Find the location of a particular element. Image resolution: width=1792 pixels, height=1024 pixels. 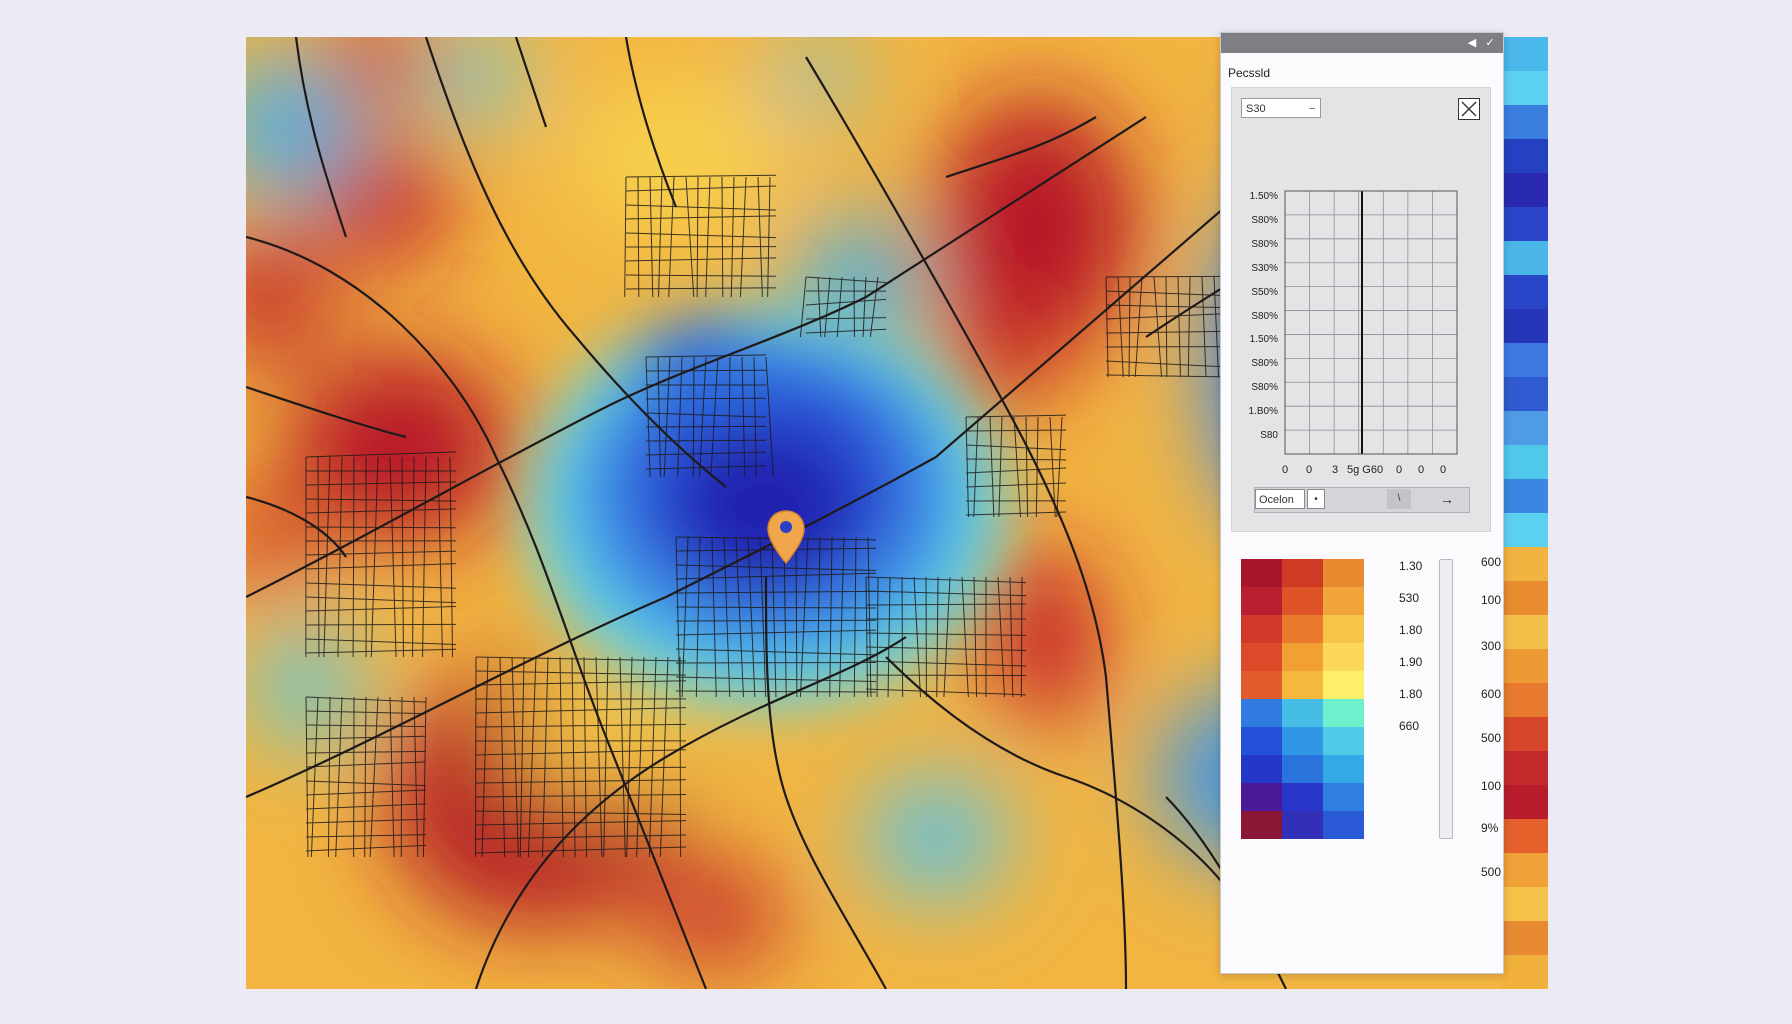

select-value: S30 is located at coordinates (1256, 109).